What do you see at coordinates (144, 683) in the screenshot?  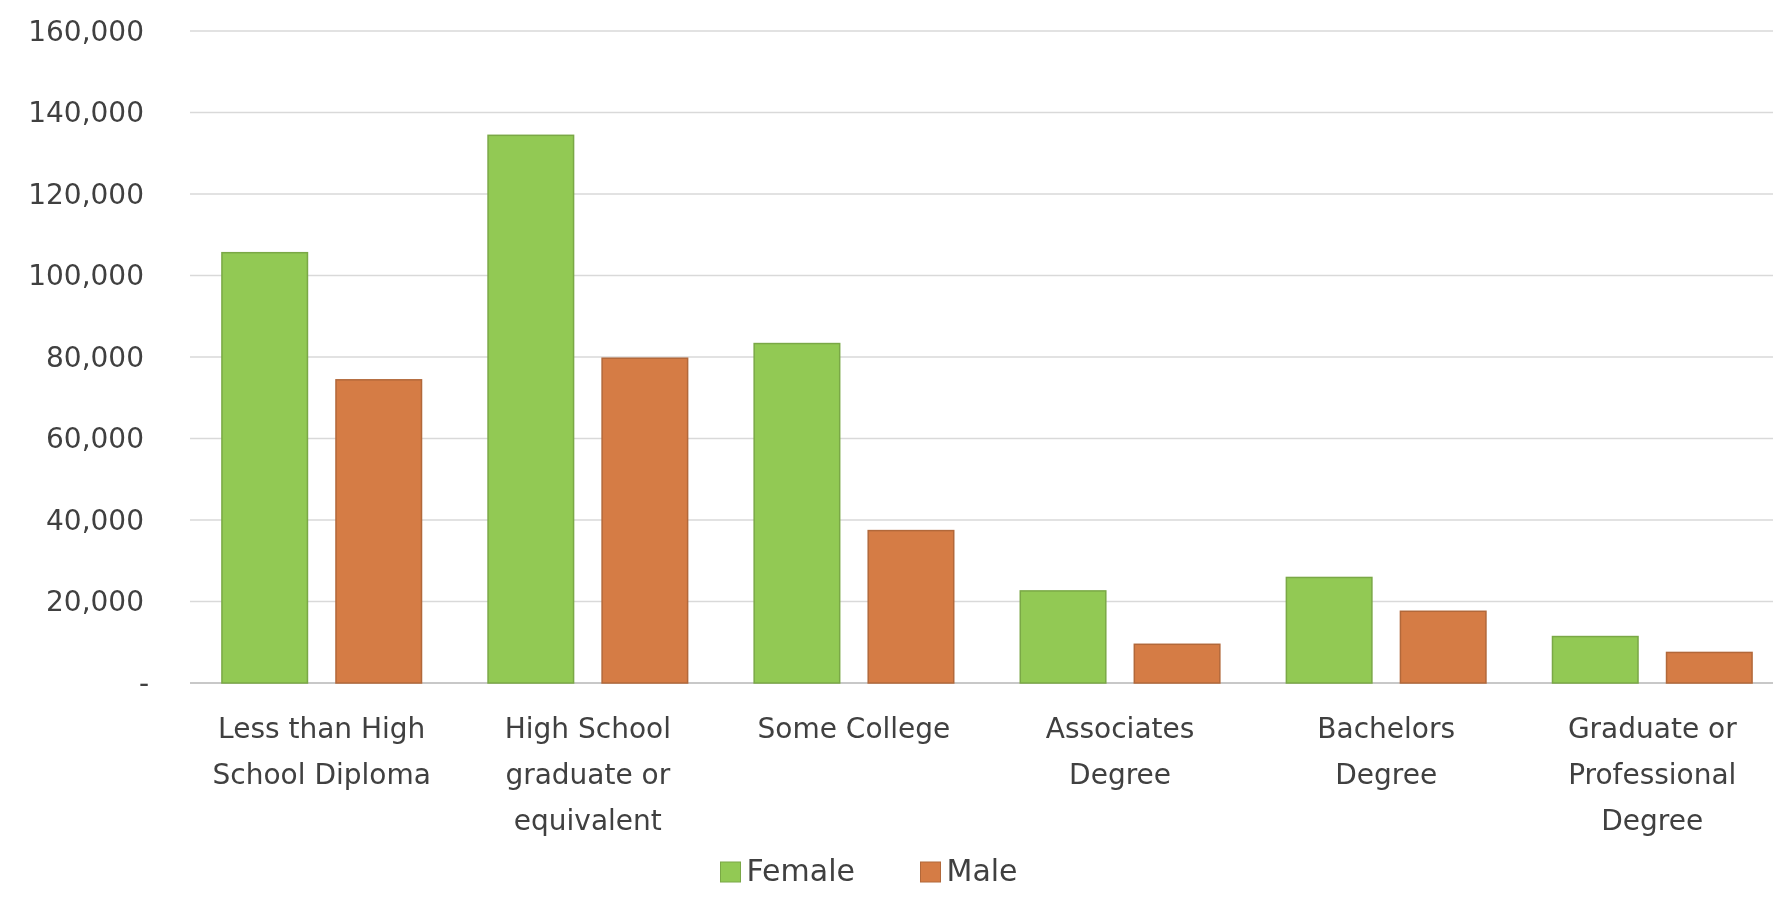 I see `y-tick-label: -` at bounding box center [144, 683].